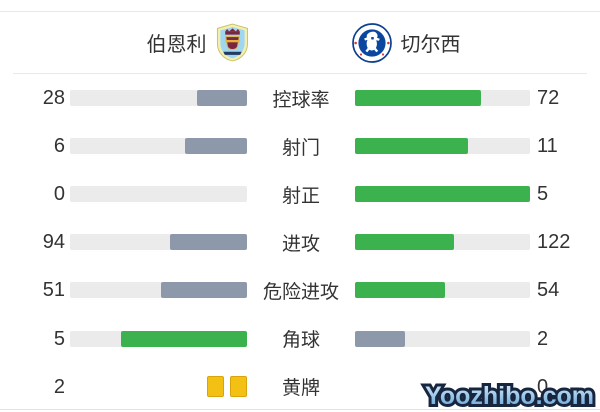  I want to click on stat-row: 2 黄牌 0, so click(300, 387).